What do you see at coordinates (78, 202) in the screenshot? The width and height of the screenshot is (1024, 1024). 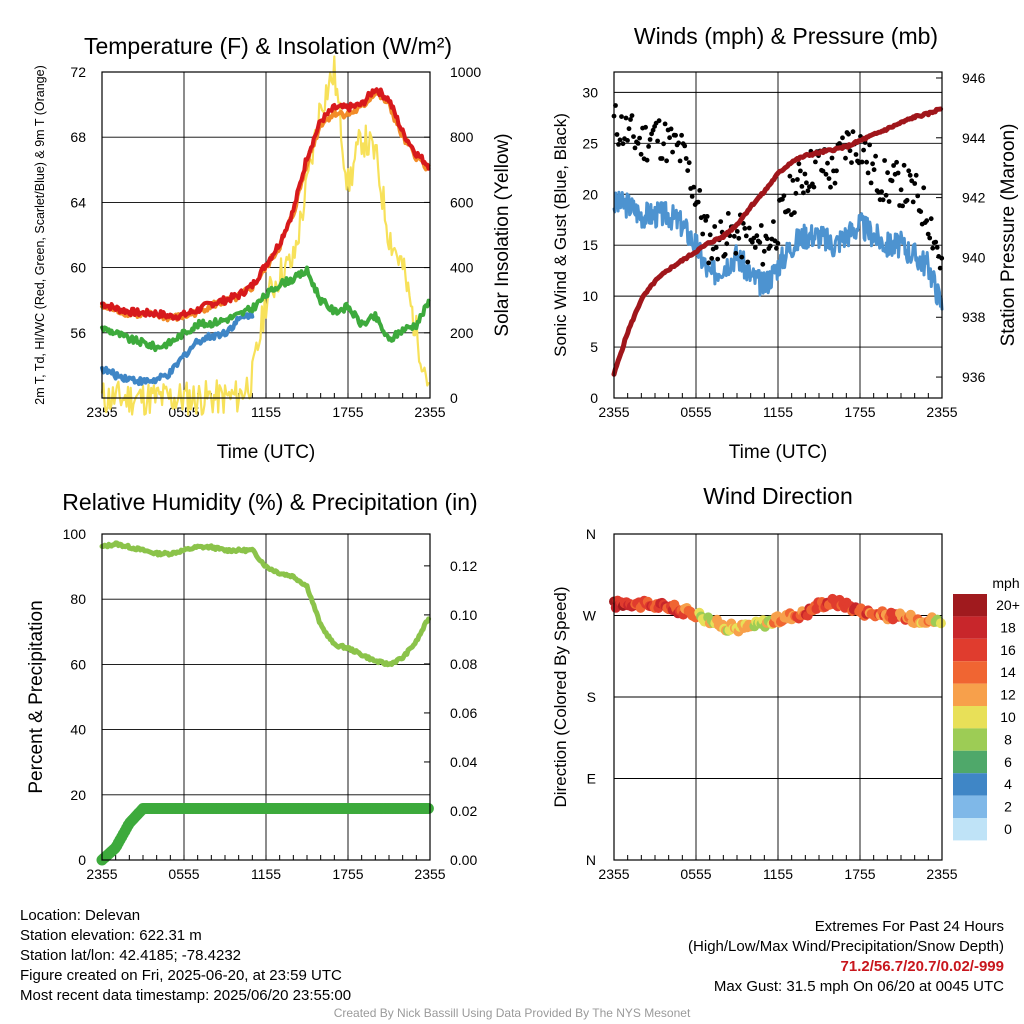 I see `y-tick-label-left: 64` at bounding box center [78, 202].